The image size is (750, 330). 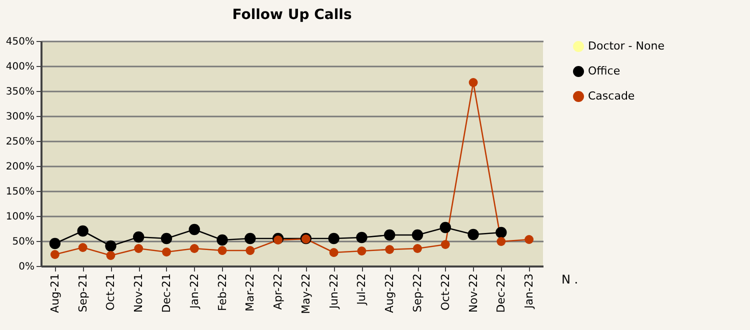 What do you see at coordinates (166, 293) in the screenshot?
I see `x-tick-label: Dec-21` at bounding box center [166, 293].